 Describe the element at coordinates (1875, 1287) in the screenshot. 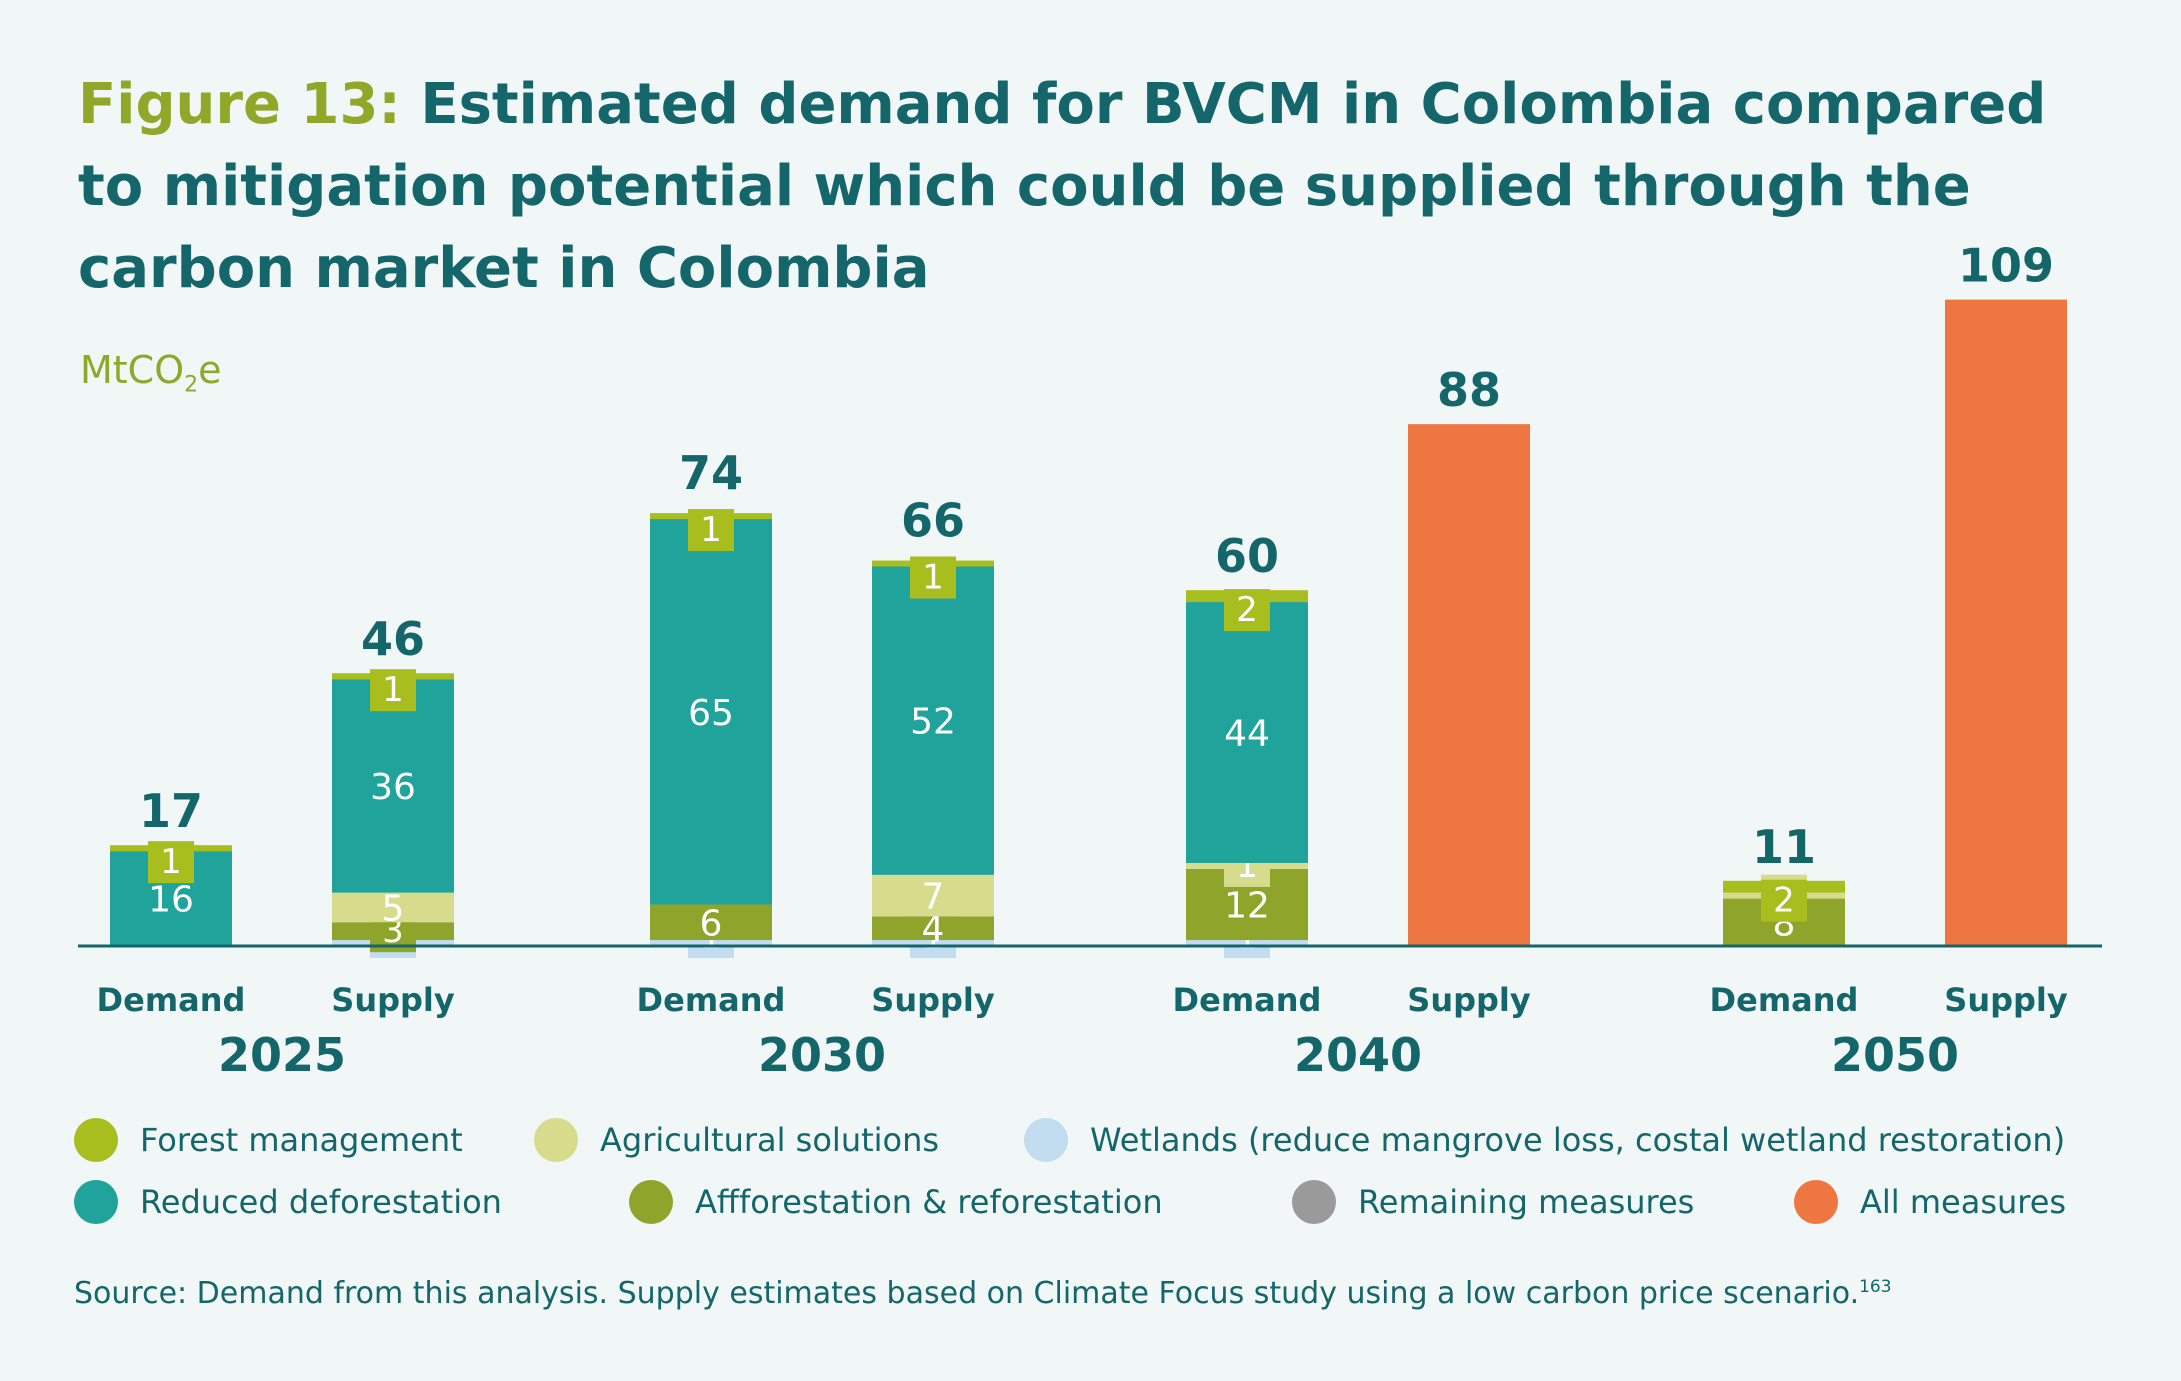

I see `source-footnote: 163` at that location.